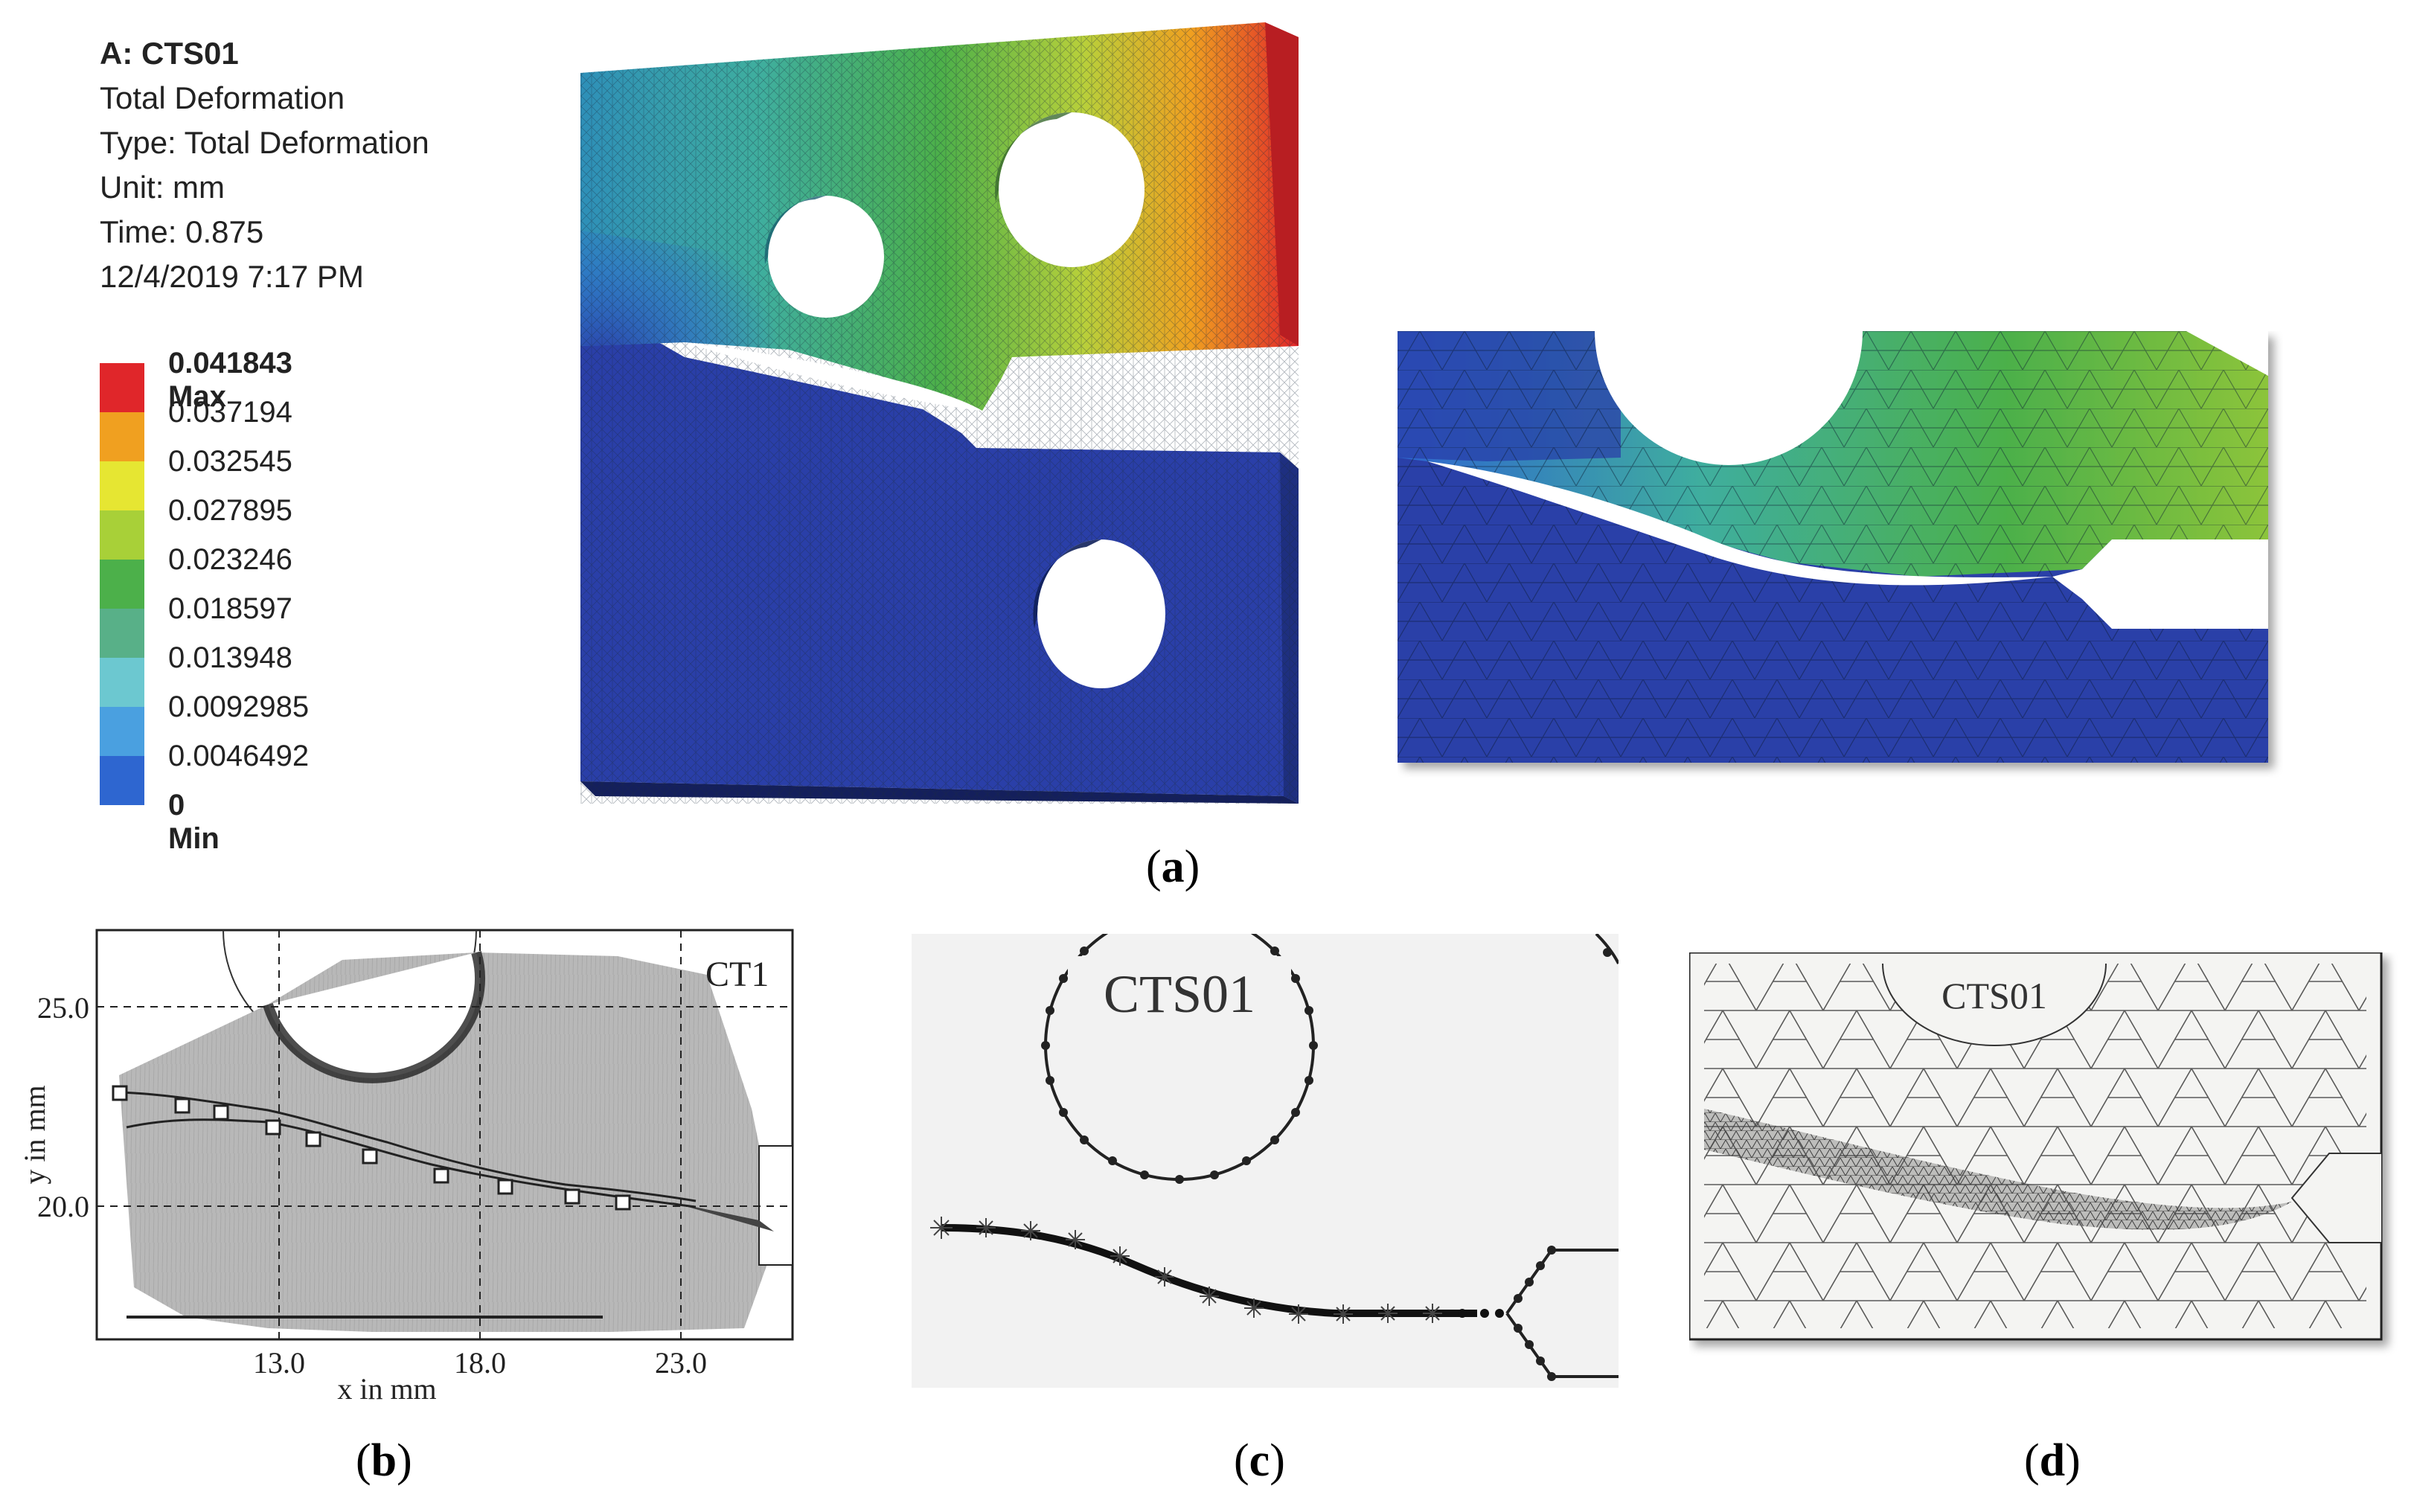 The height and width of the screenshot is (1512, 2417). What do you see at coordinates (2052, 1460) in the screenshot?
I see `caption-d: (d)` at bounding box center [2052, 1460].